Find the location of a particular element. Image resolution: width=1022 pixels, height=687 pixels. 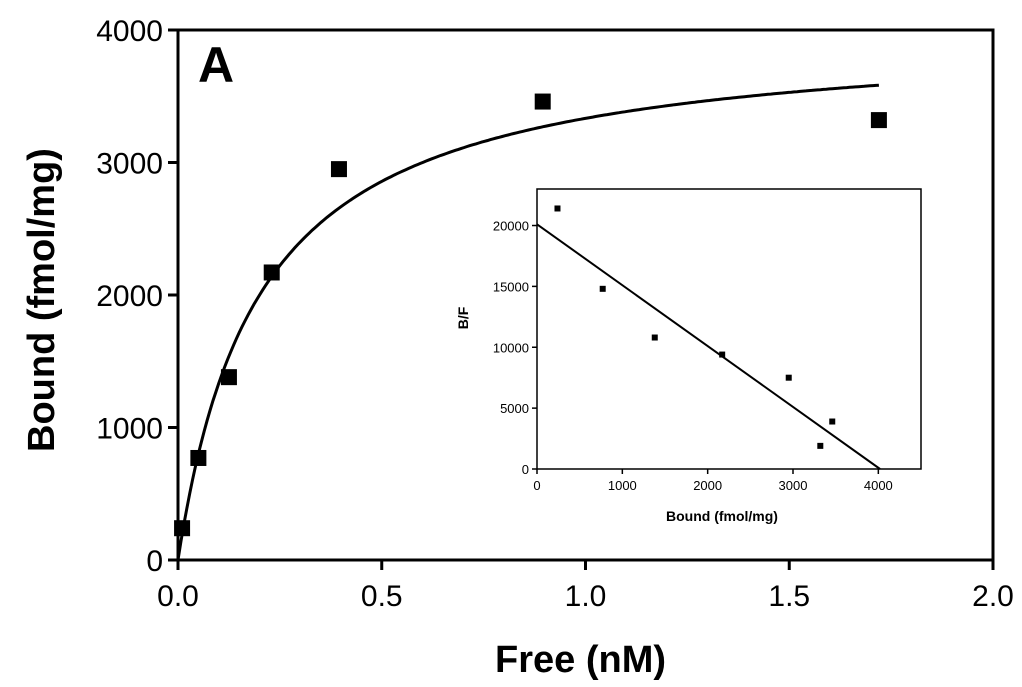

inset-y-axis-label: B/F is located at coordinates (463, 317).